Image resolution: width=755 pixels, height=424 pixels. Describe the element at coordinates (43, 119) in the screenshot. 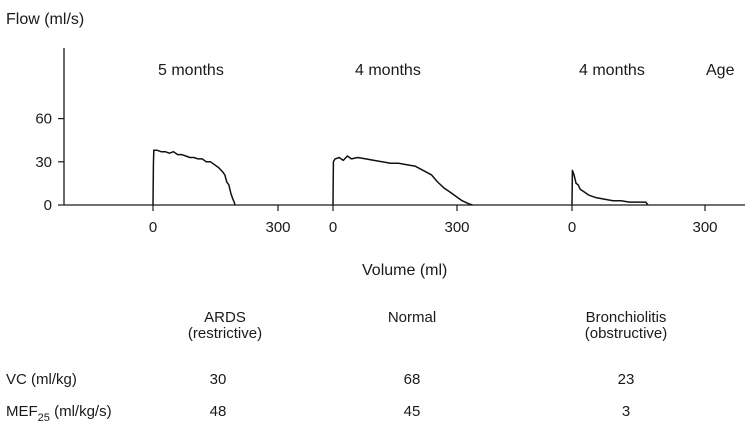

I see `y-tick-label: 60` at that location.